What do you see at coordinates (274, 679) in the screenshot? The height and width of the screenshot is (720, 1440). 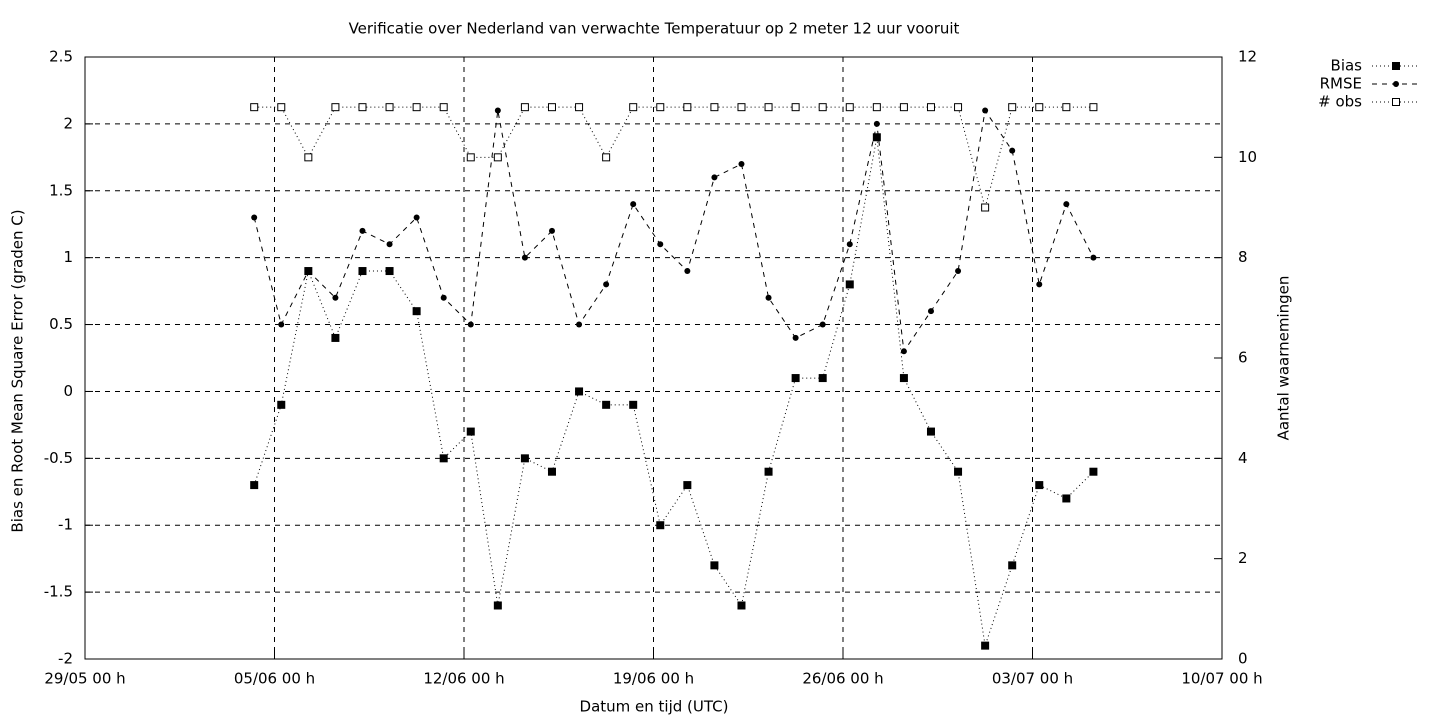 I see `x-tick-label: 05/06 00 h` at bounding box center [274, 679].